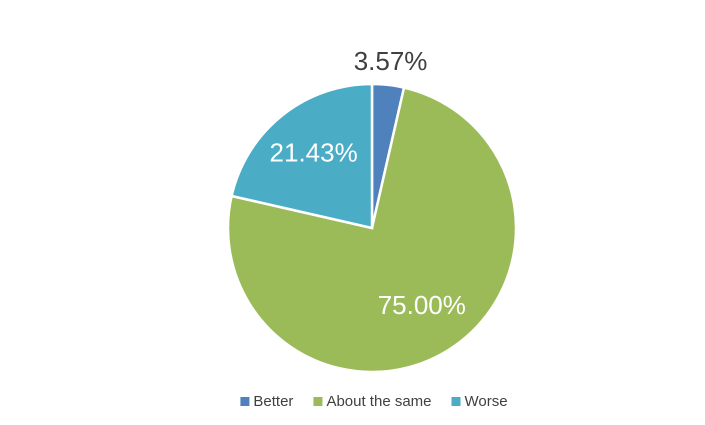 The height and width of the screenshot is (425, 705). I want to click on legend-label: Worse, so click(486, 401).